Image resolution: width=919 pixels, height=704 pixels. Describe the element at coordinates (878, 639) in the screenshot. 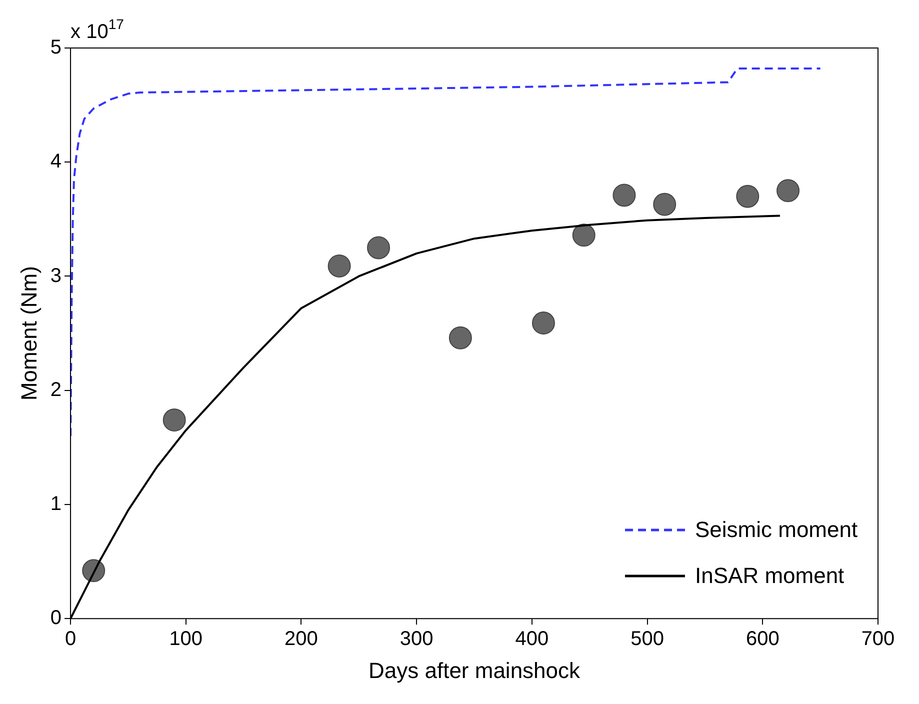

I see `x-tick-label: 700` at that location.